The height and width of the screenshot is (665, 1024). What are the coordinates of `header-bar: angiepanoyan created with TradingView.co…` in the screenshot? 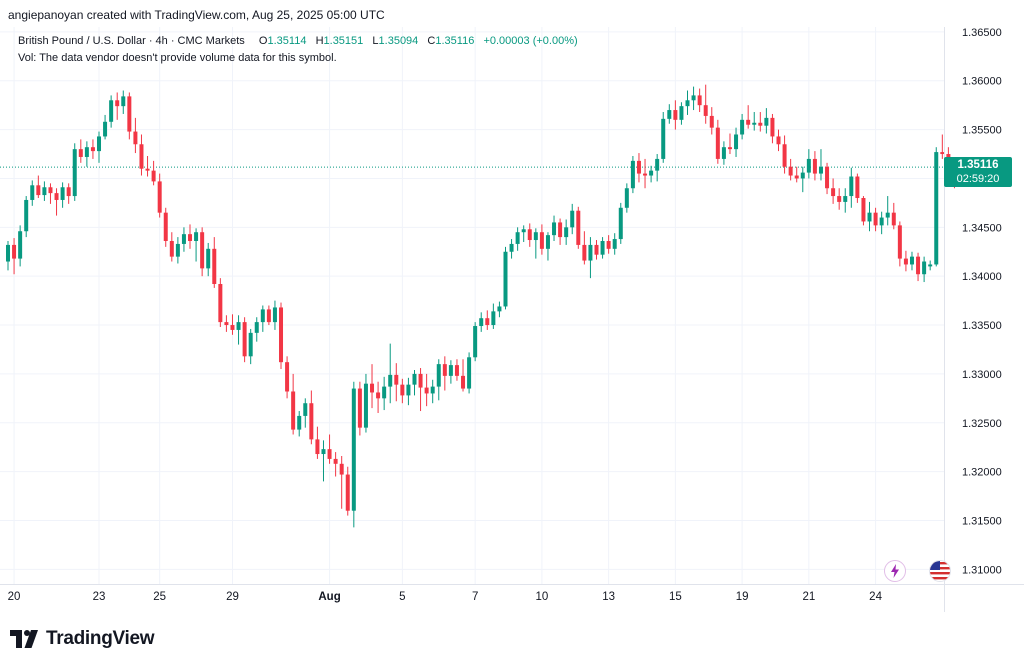 It's located at (512, 13).